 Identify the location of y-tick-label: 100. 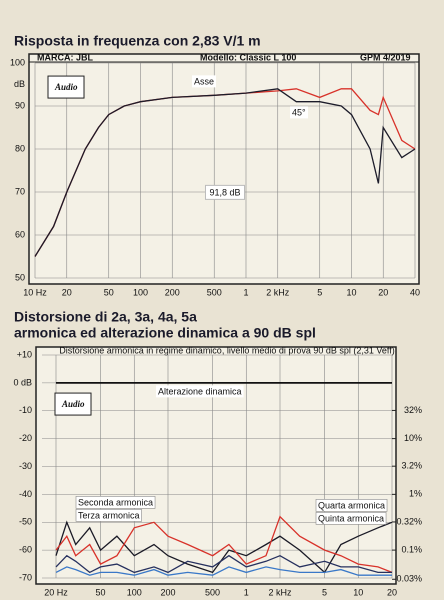
(17, 62).